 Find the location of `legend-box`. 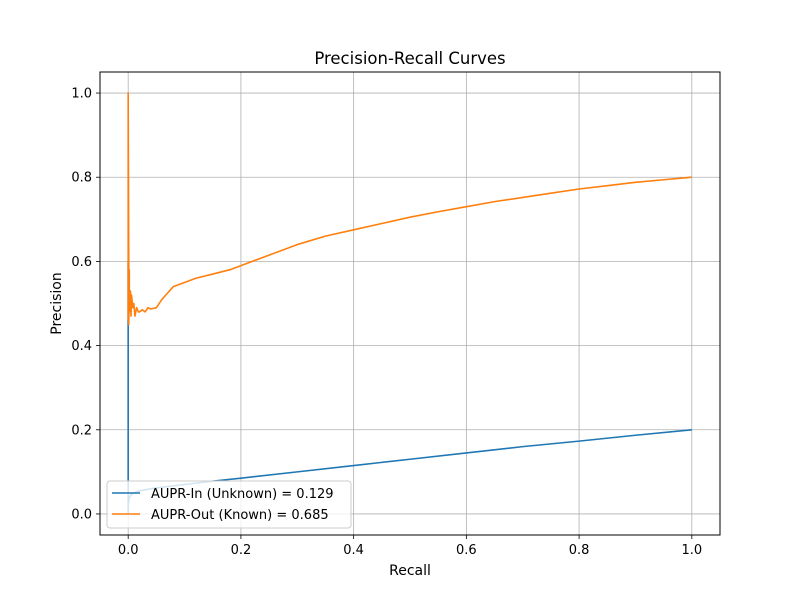

legend-box is located at coordinates (229, 504).